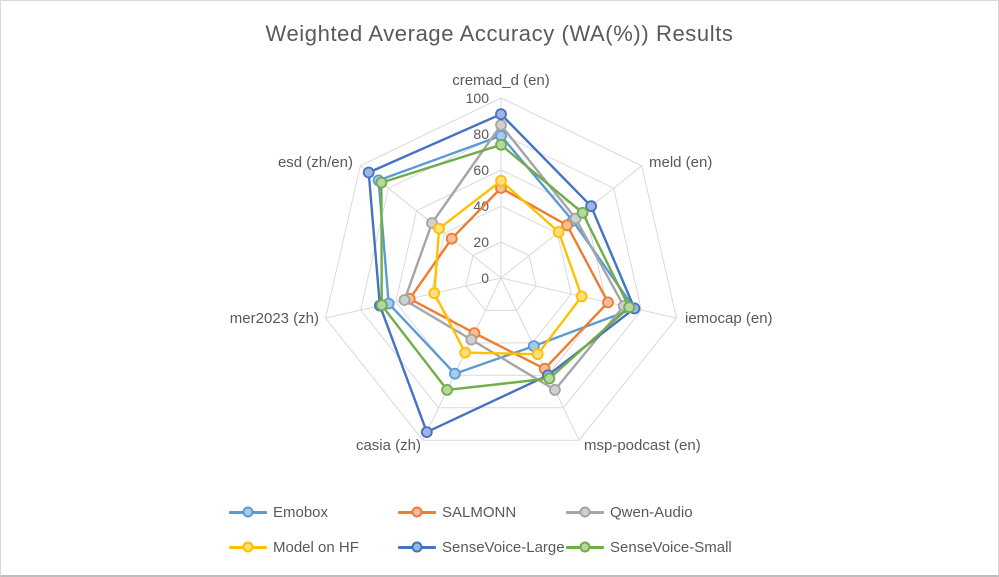  What do you see at coordinates (501, 180) in the screenshot?
I see `data-point-model-on-hf-cremad-d-en` at bounding box center [501, 180].